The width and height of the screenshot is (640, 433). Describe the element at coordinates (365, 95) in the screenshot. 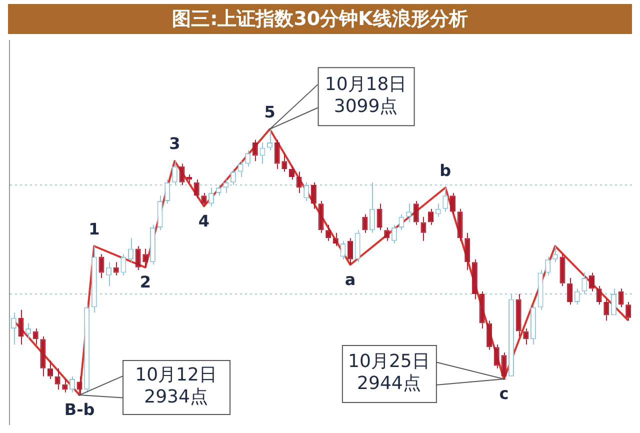

I see `text: 10月18日 3099点` at that location.